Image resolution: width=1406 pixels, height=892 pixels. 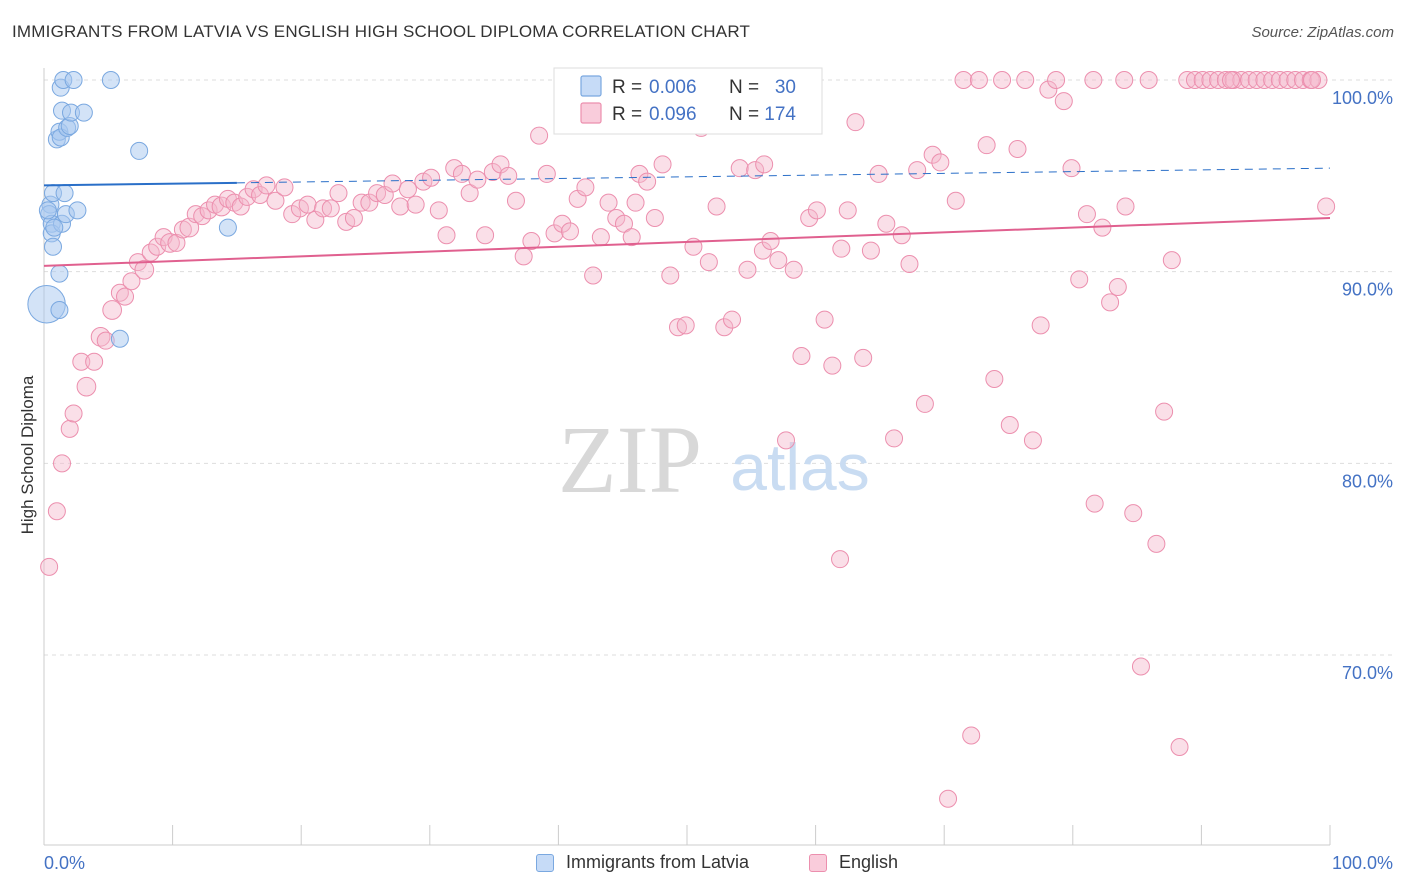 I want to click on watermark: ZIP atlas, so click(x=714, y=459).